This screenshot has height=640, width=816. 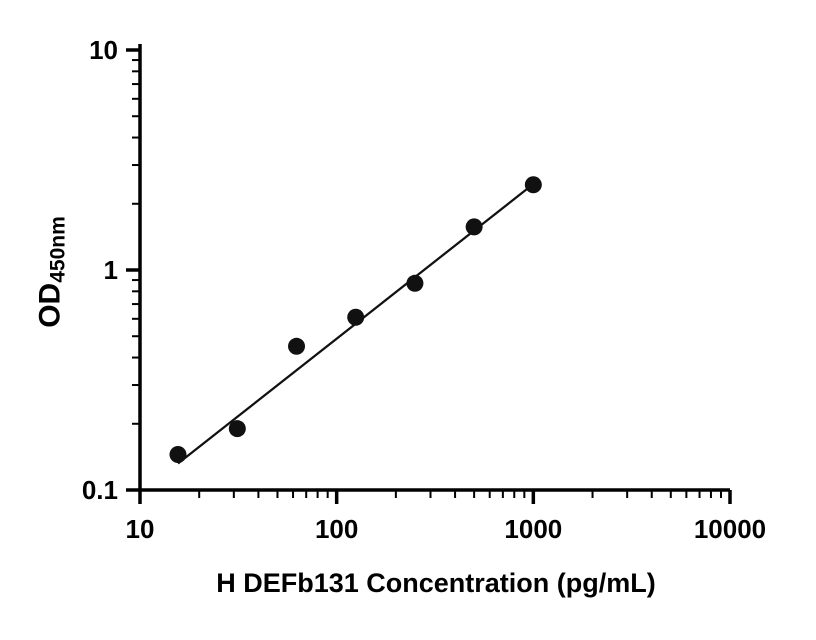 What do you see at coordinates (103, 50) in the screenshot?
I see `y-tick-label: 10` at bounding box center [103, 50].